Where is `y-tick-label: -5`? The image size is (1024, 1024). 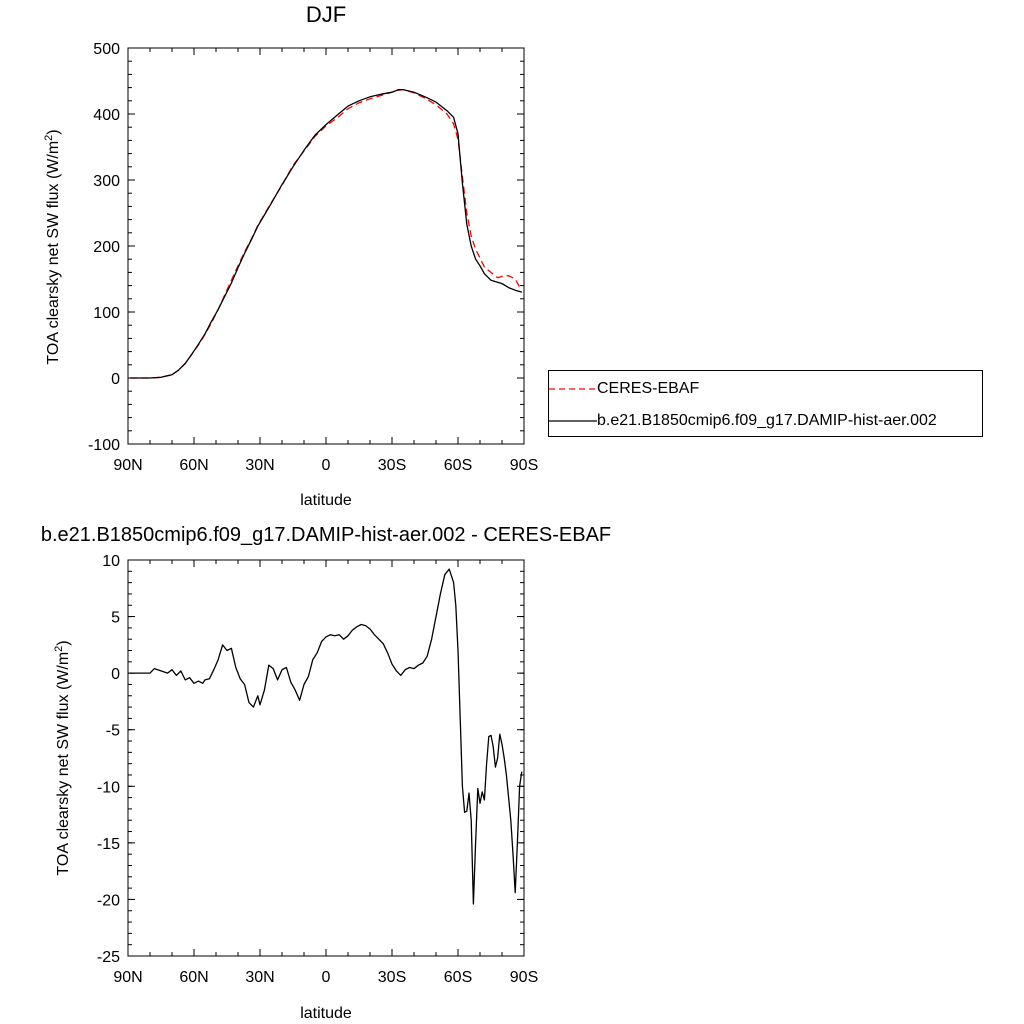
y-tick-label: -5 is located at coordinates (113, 731).